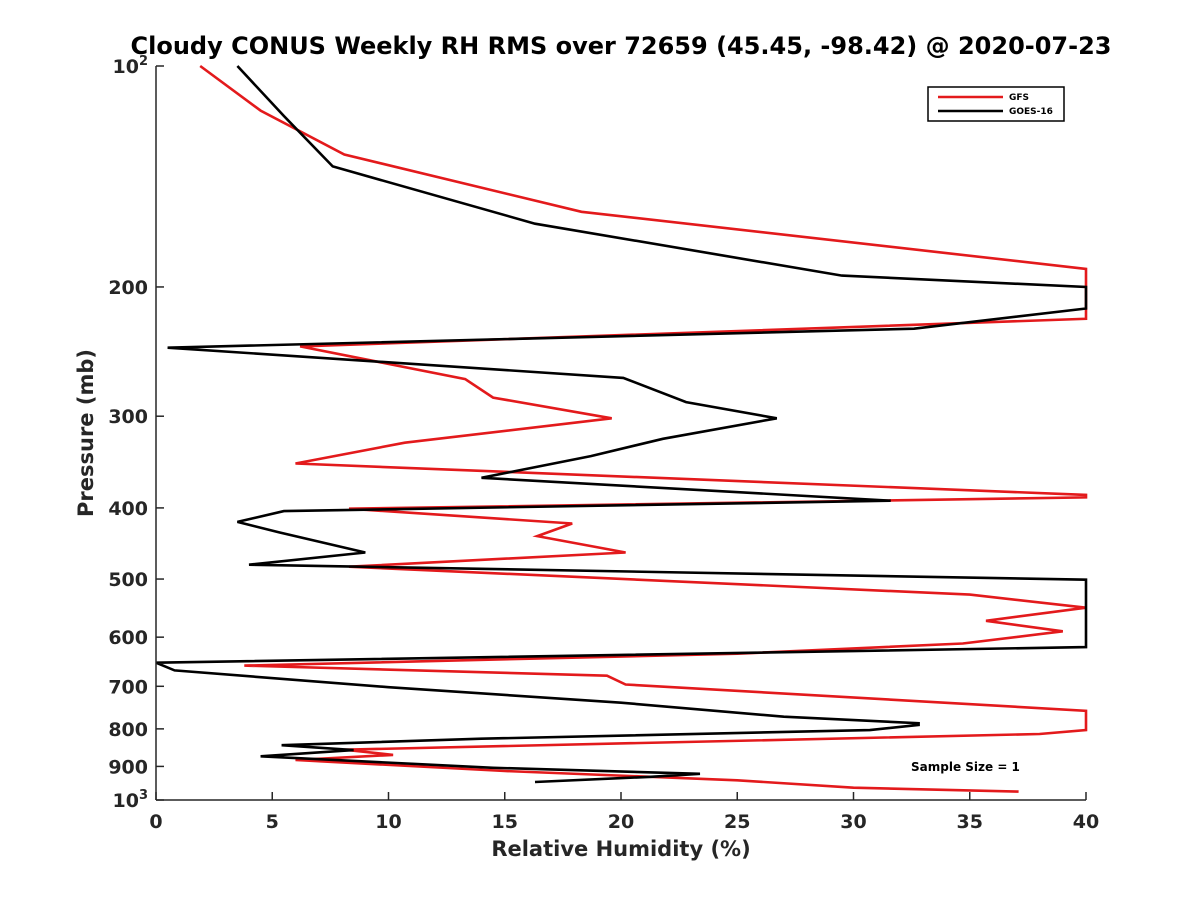 This screenshot has width=1200, height=900. I want to click on legend: GFS GOES-16, so click(996, 104).